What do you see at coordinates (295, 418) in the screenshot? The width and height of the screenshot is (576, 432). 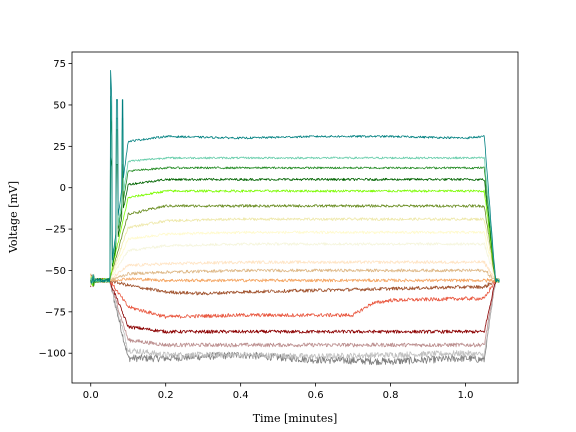 I see `x-axis-label: Time [minutes]` at bounding box center [295, 418].